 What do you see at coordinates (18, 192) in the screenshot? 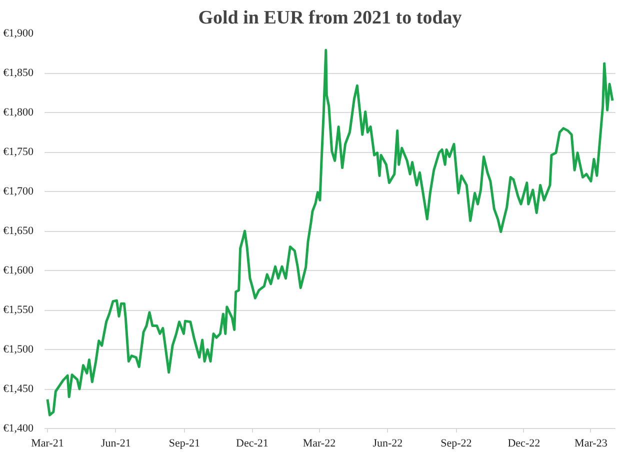
I see `y-tick-label: €1,700` at bounding box center [18, 192].